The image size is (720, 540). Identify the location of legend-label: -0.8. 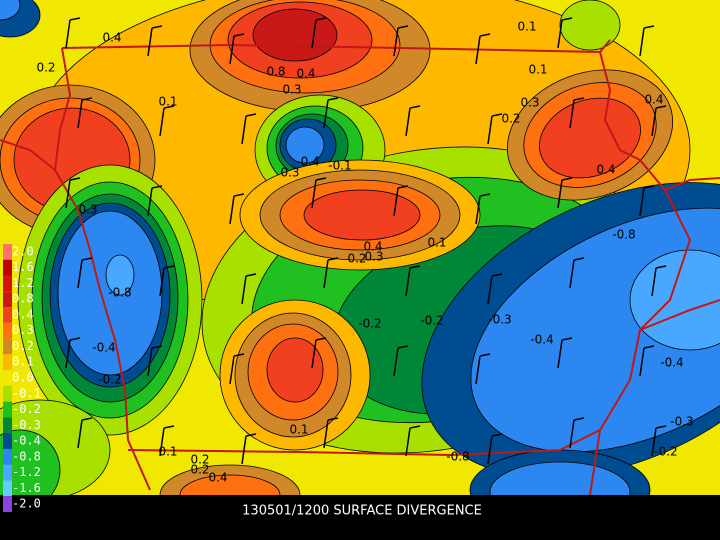
(26, 456).